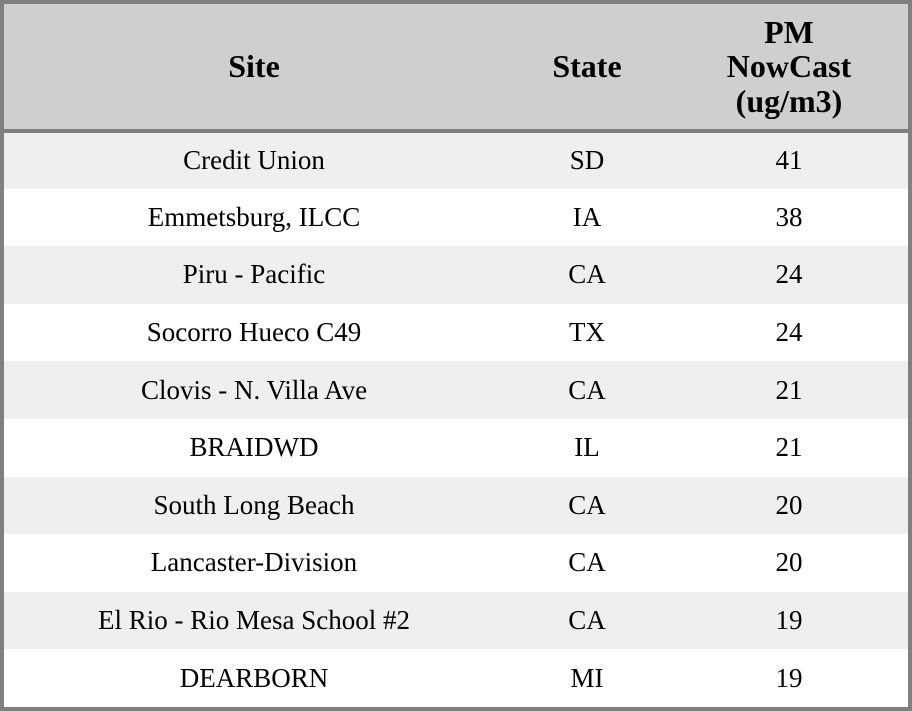 Image resolution: width=912 pixels, height=711 pixels. I want to click on cell-site: Emmetsburg, ILCC, so click(254, 216).